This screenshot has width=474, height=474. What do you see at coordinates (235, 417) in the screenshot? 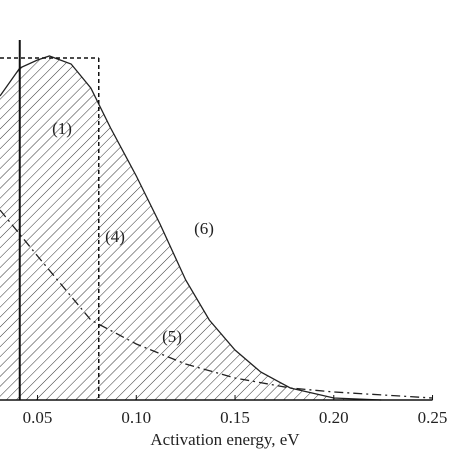
I see `x-tick-label: 0.15` at bounding box center [235, 417].